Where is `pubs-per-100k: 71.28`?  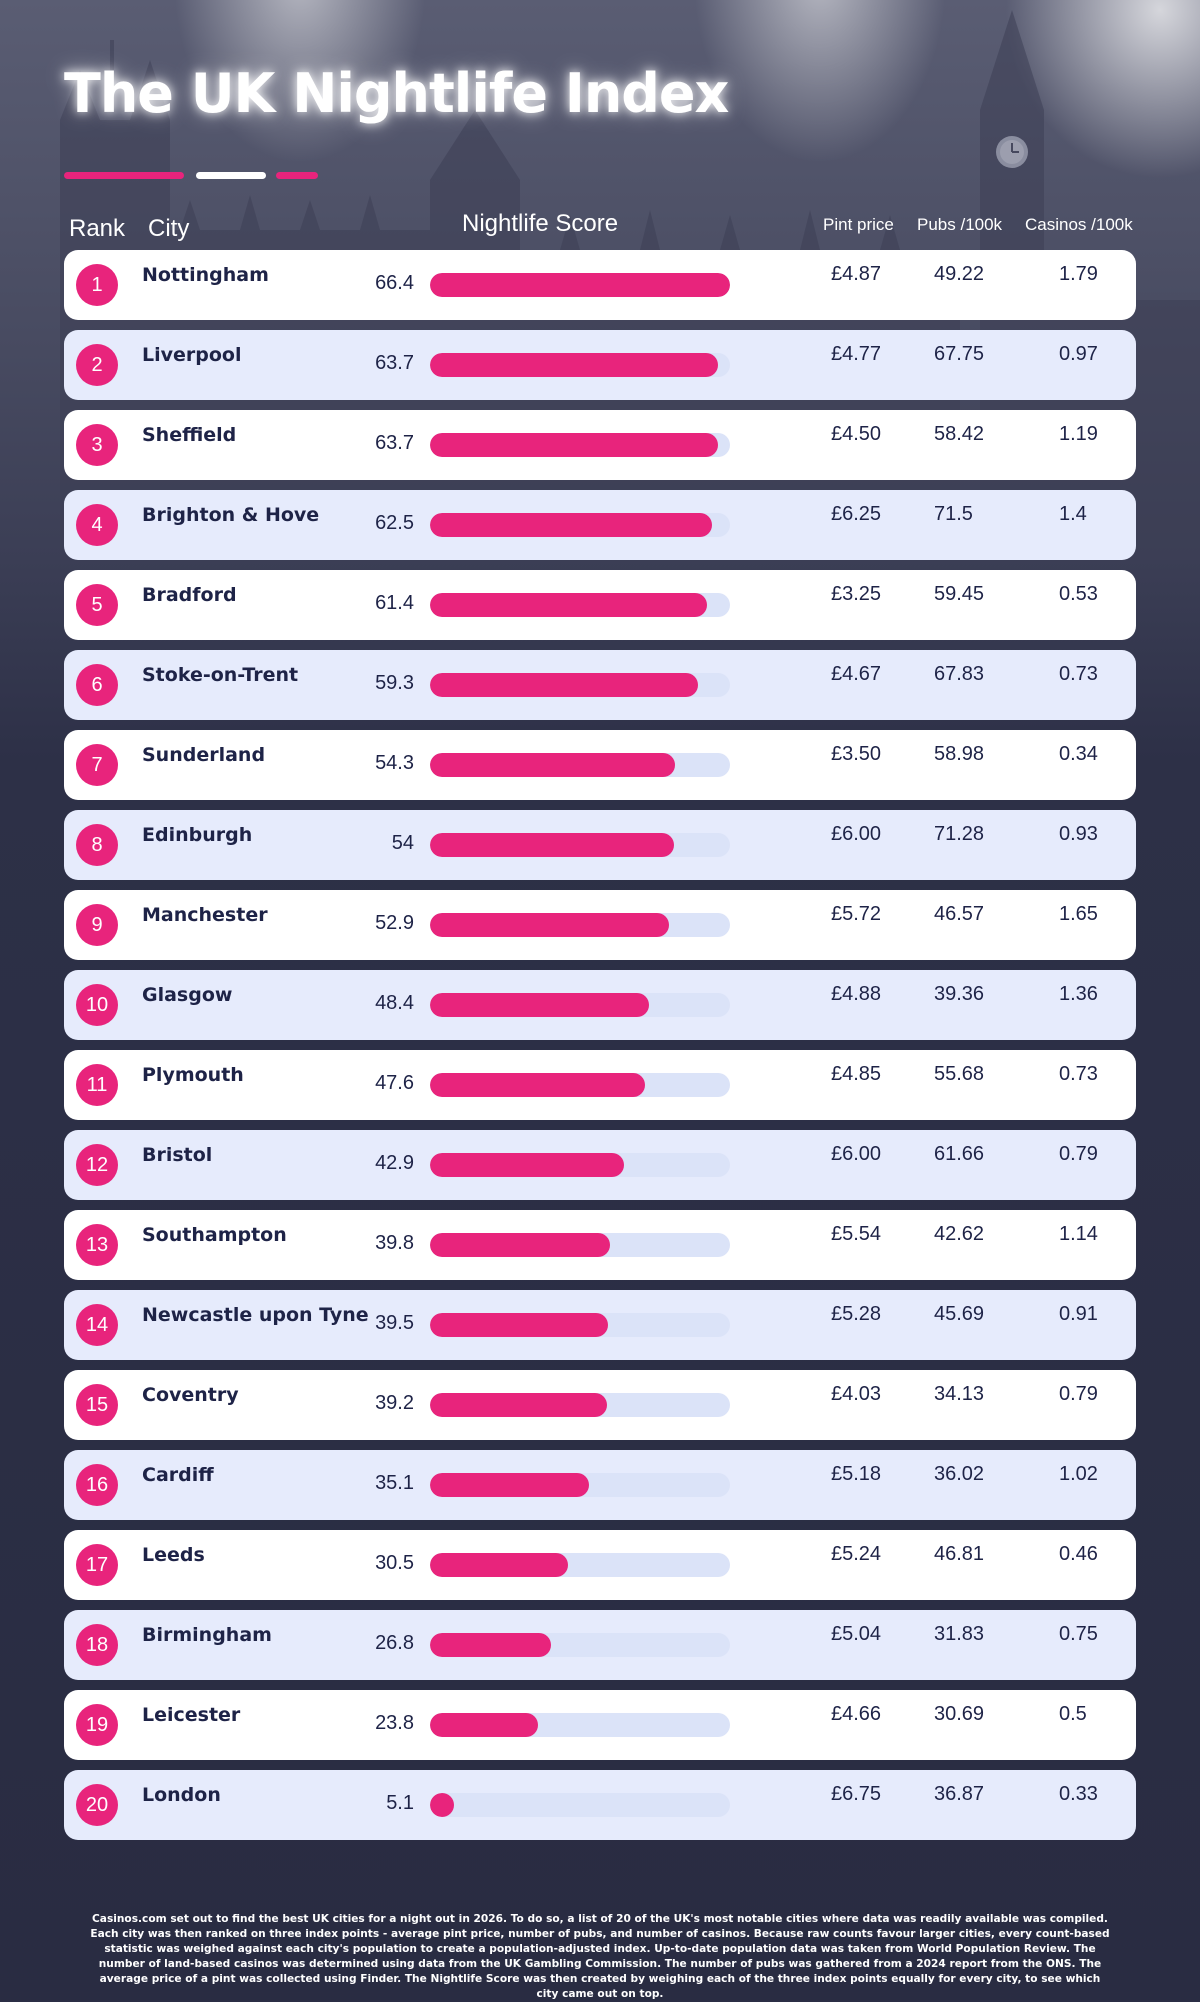 pubs-per-100k: 71.28 is located at coordinates (959, 834).